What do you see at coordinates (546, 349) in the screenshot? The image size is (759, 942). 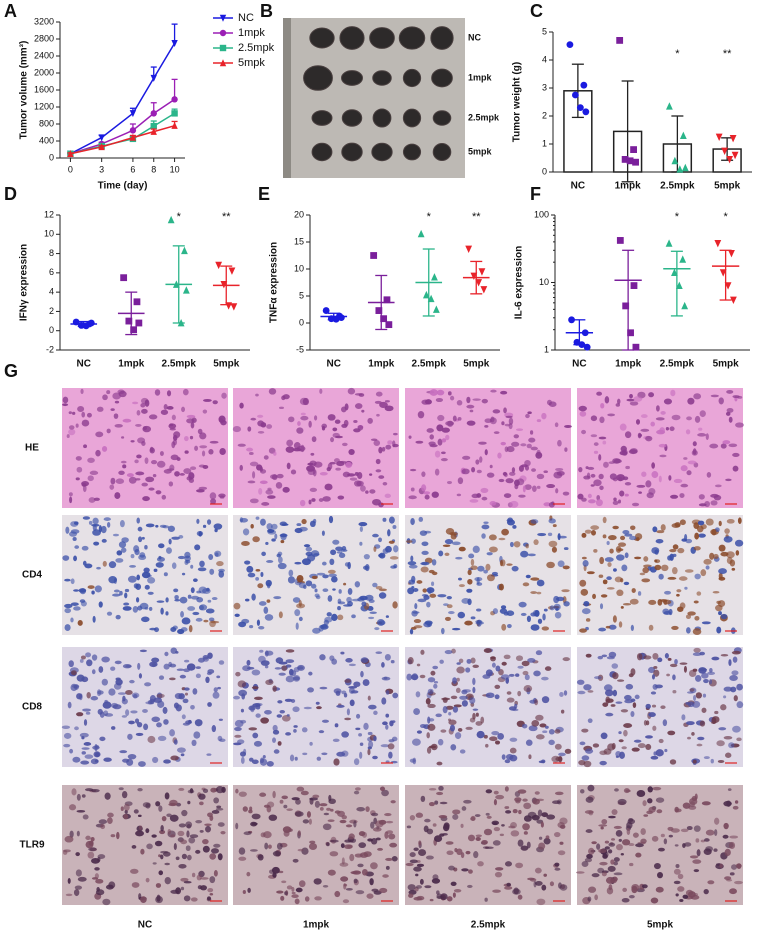 I see `y-tick-label: 1` at bounding box center [546, 349].